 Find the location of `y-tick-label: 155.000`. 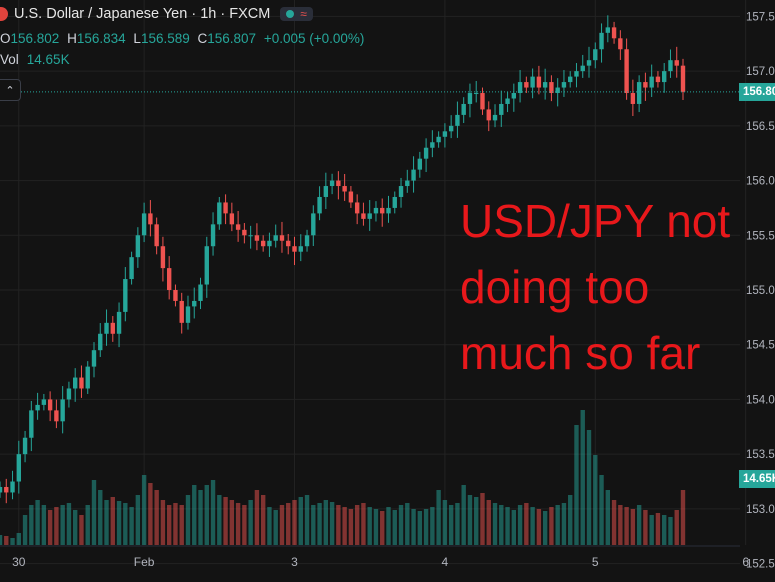

y-tick-label: 155.000 is located at coordinates (760, 291).